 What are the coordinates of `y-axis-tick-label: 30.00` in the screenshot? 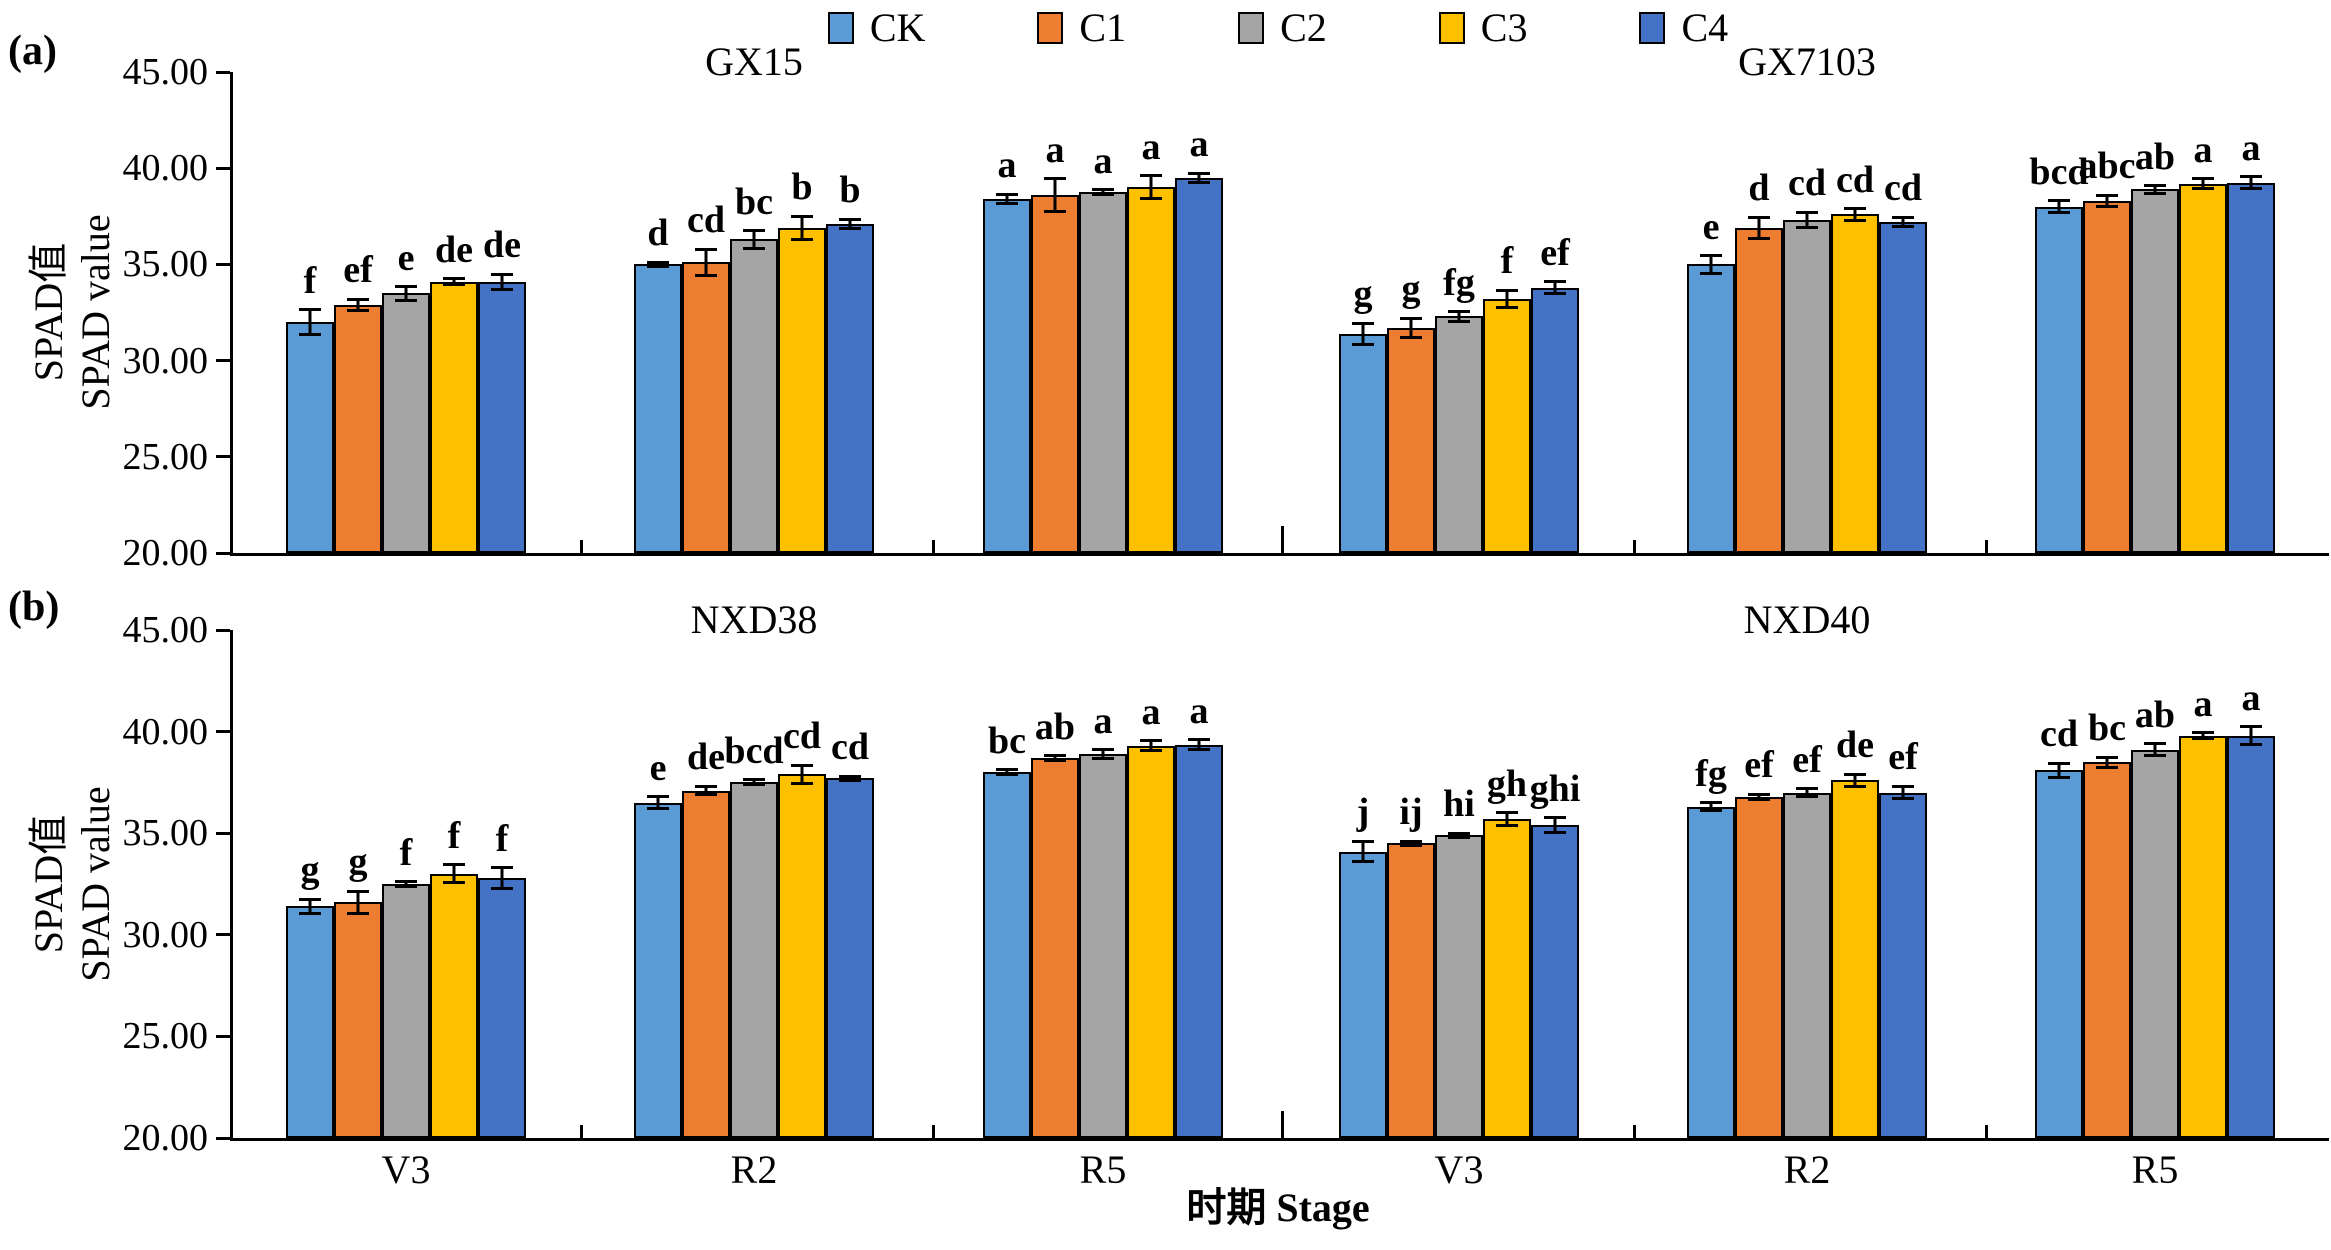 It's located at (165, 934).